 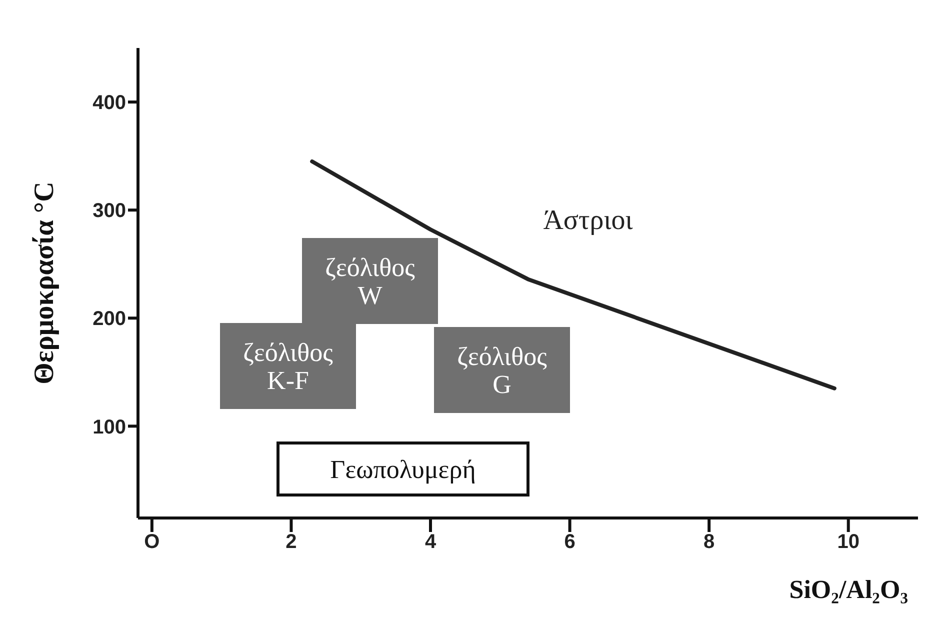 I want to click on x-tick-label: 8, so click(x=709, y=542).